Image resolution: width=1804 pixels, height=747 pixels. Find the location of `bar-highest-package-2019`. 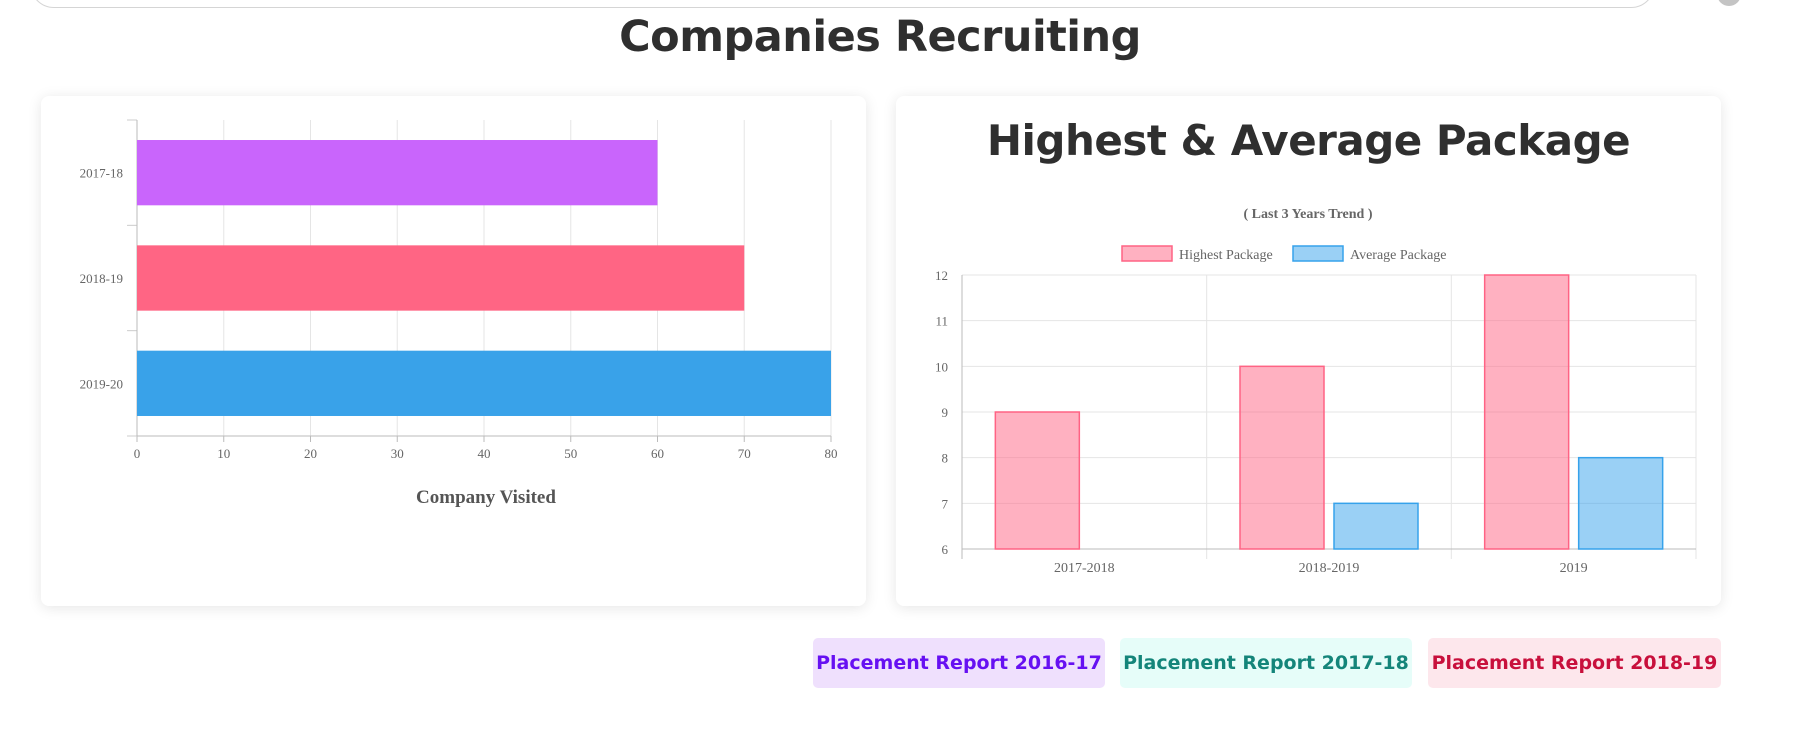

bar-highest-package-2019 is located at coordinates (1526, 412).